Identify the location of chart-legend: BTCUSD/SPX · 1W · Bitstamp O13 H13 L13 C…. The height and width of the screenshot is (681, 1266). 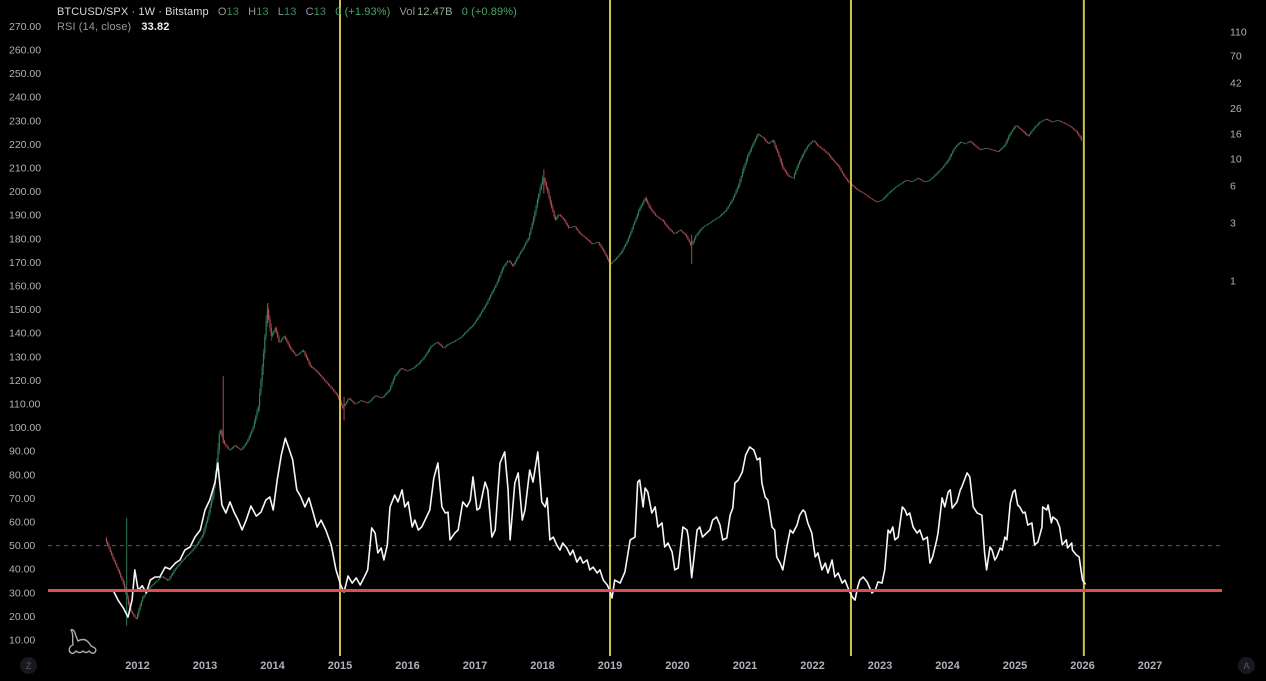
(287, 20).